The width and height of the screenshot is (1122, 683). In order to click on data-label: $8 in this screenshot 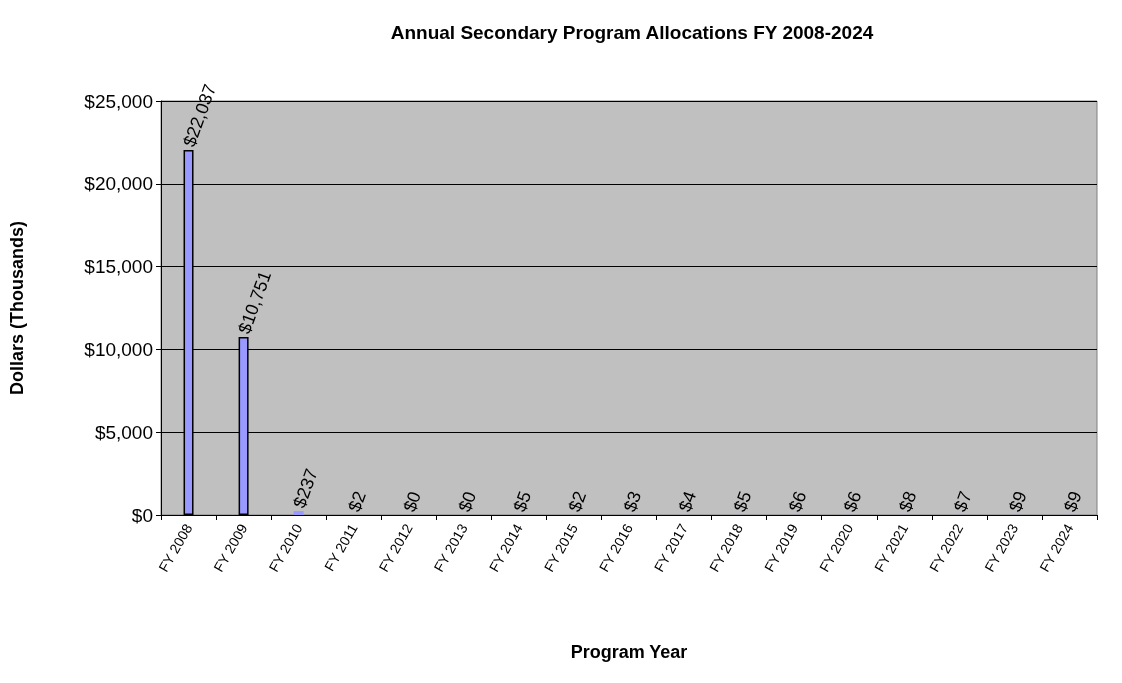, I will do `click(907, 501)`.